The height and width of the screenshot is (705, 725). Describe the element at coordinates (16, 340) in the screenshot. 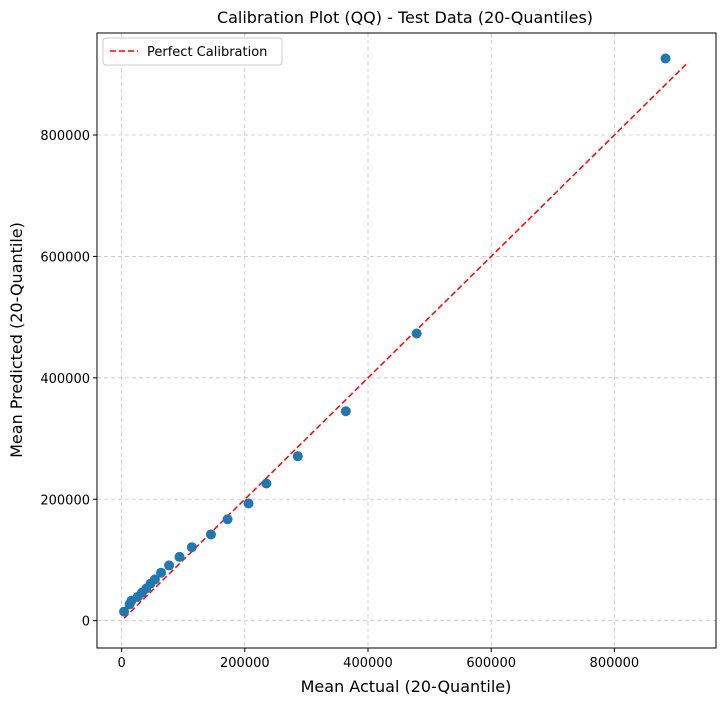

I see `y-axis-label: Mean Predicted (20-Quantile)` at that location.